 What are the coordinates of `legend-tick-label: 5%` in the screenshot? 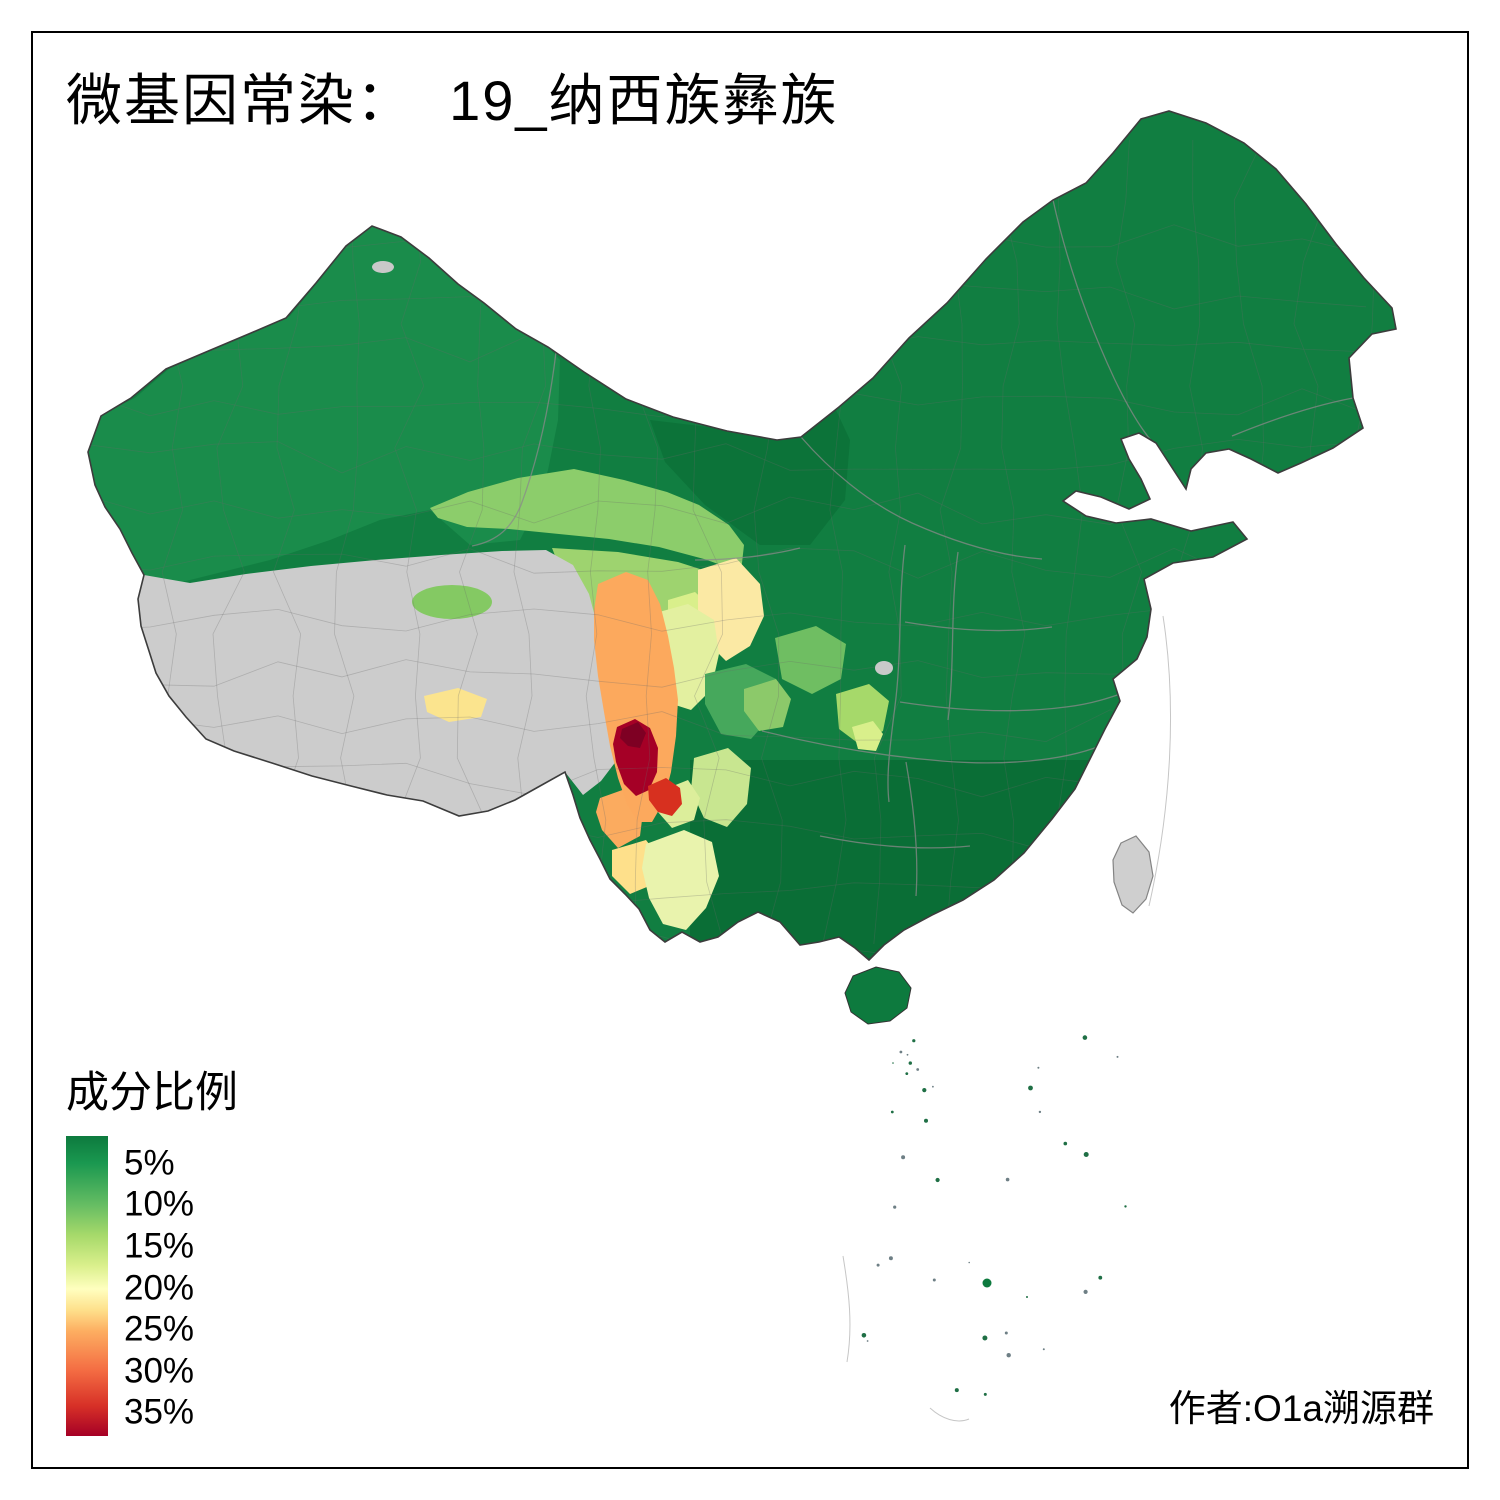 It's located at (149, 1163).